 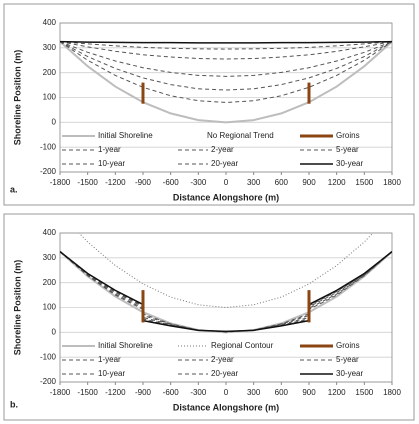 I want to click on panel-label: b., so click(x=14, y=404).